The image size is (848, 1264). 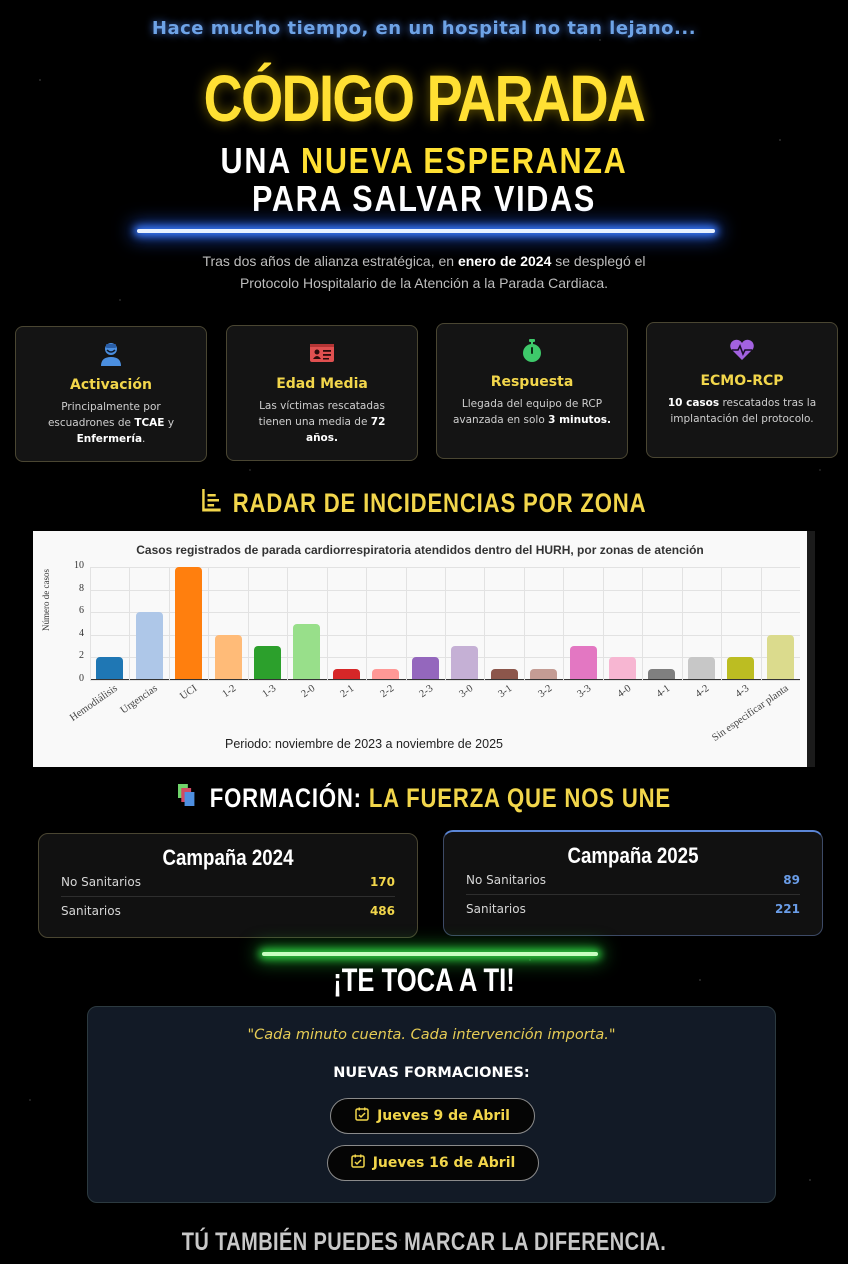 What do you see at coordinates (532, 351) in the screenshot?
I see `stopwatch-icon` at bounding box center [532, 351].